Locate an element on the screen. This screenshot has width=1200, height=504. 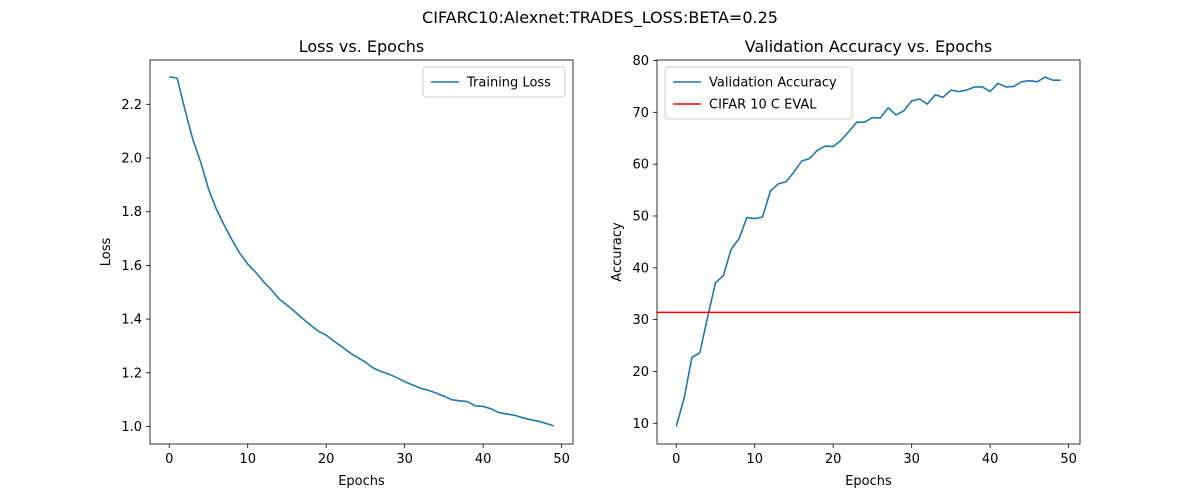
legend-label: CIFAR 10 C EVAL is located at coordinates (763, 105).